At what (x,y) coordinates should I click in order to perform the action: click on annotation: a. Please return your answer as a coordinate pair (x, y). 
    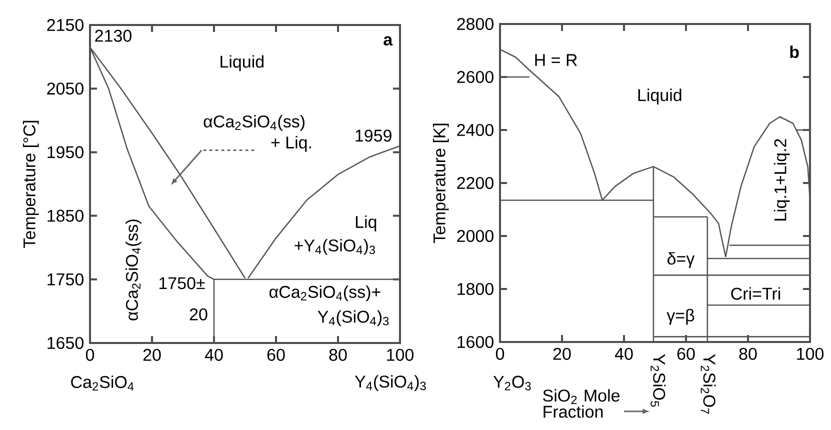
    Looking at the image, I should click on (388, 41).